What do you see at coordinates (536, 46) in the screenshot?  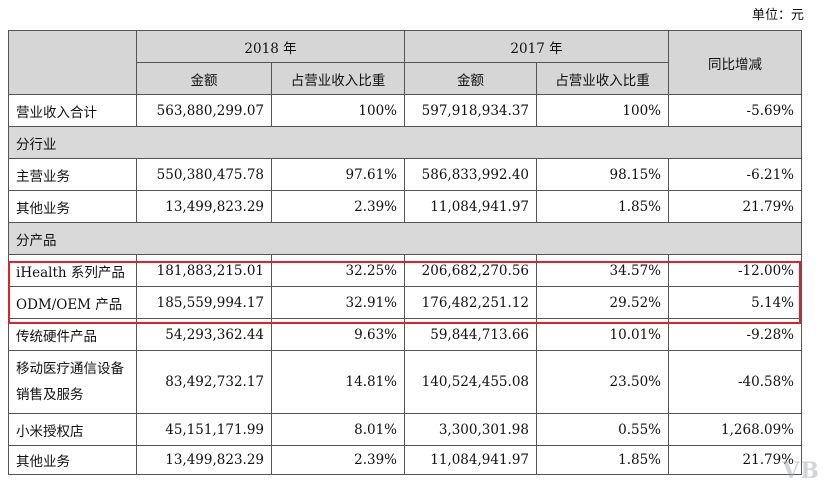 I see `header-year-2017: 2017 年` at bounding box center [536, 46].